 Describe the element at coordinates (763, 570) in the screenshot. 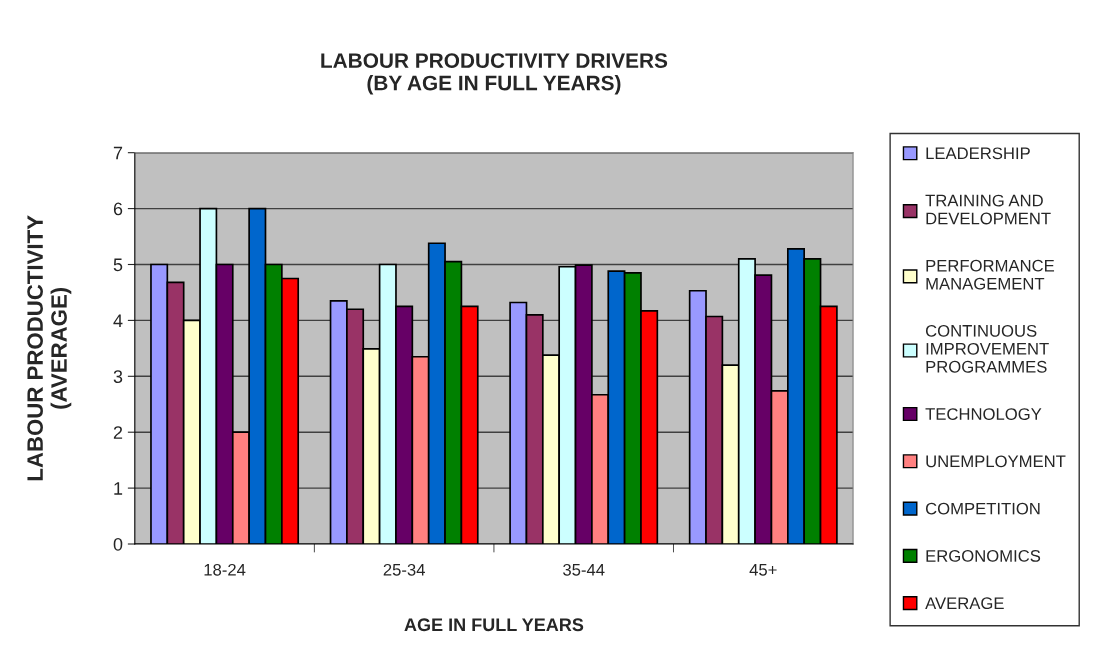

I see `x-tick-label: 45+` at that location.